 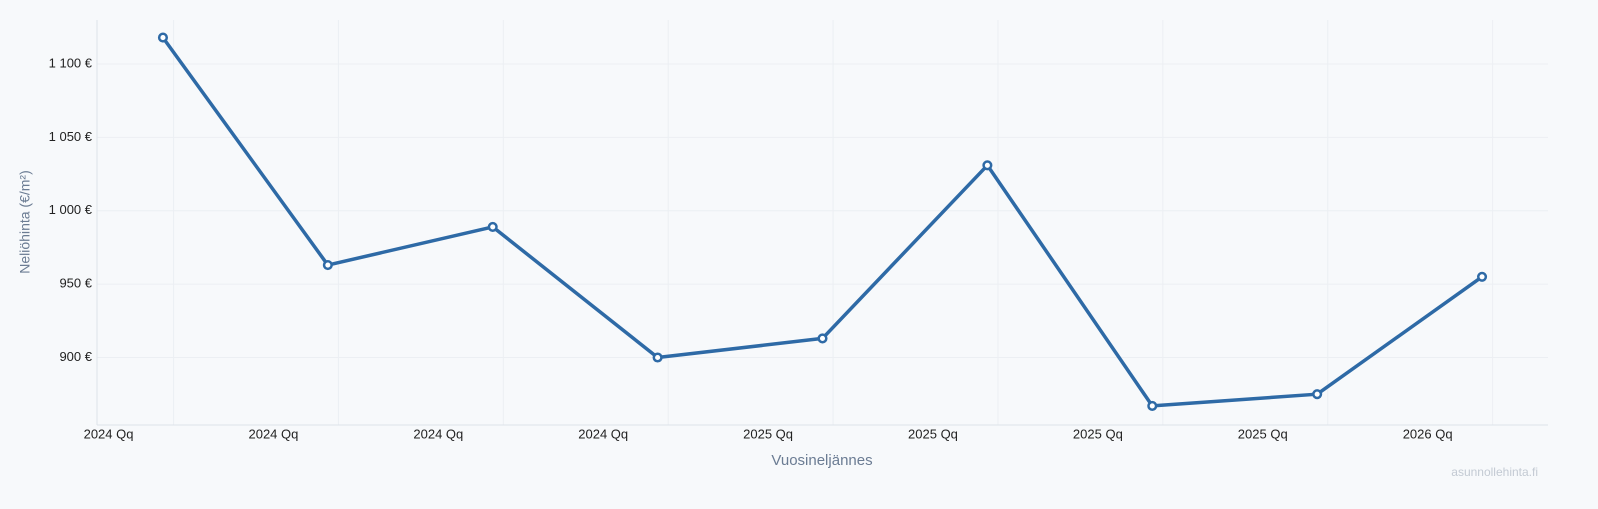 What do you see at coordinates (1428, 433) in the screenshot?
I see `x-tick-label: 2026 Qq` at bounding box center [1428, 433].